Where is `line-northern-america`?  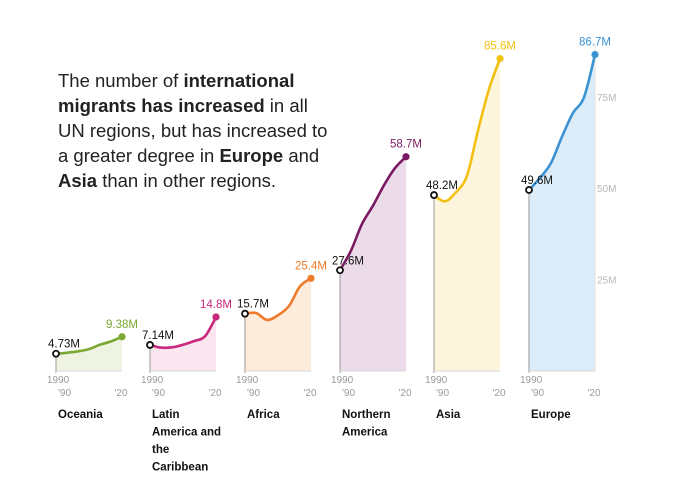 line-northern-america is located at coordinates (373, 213).